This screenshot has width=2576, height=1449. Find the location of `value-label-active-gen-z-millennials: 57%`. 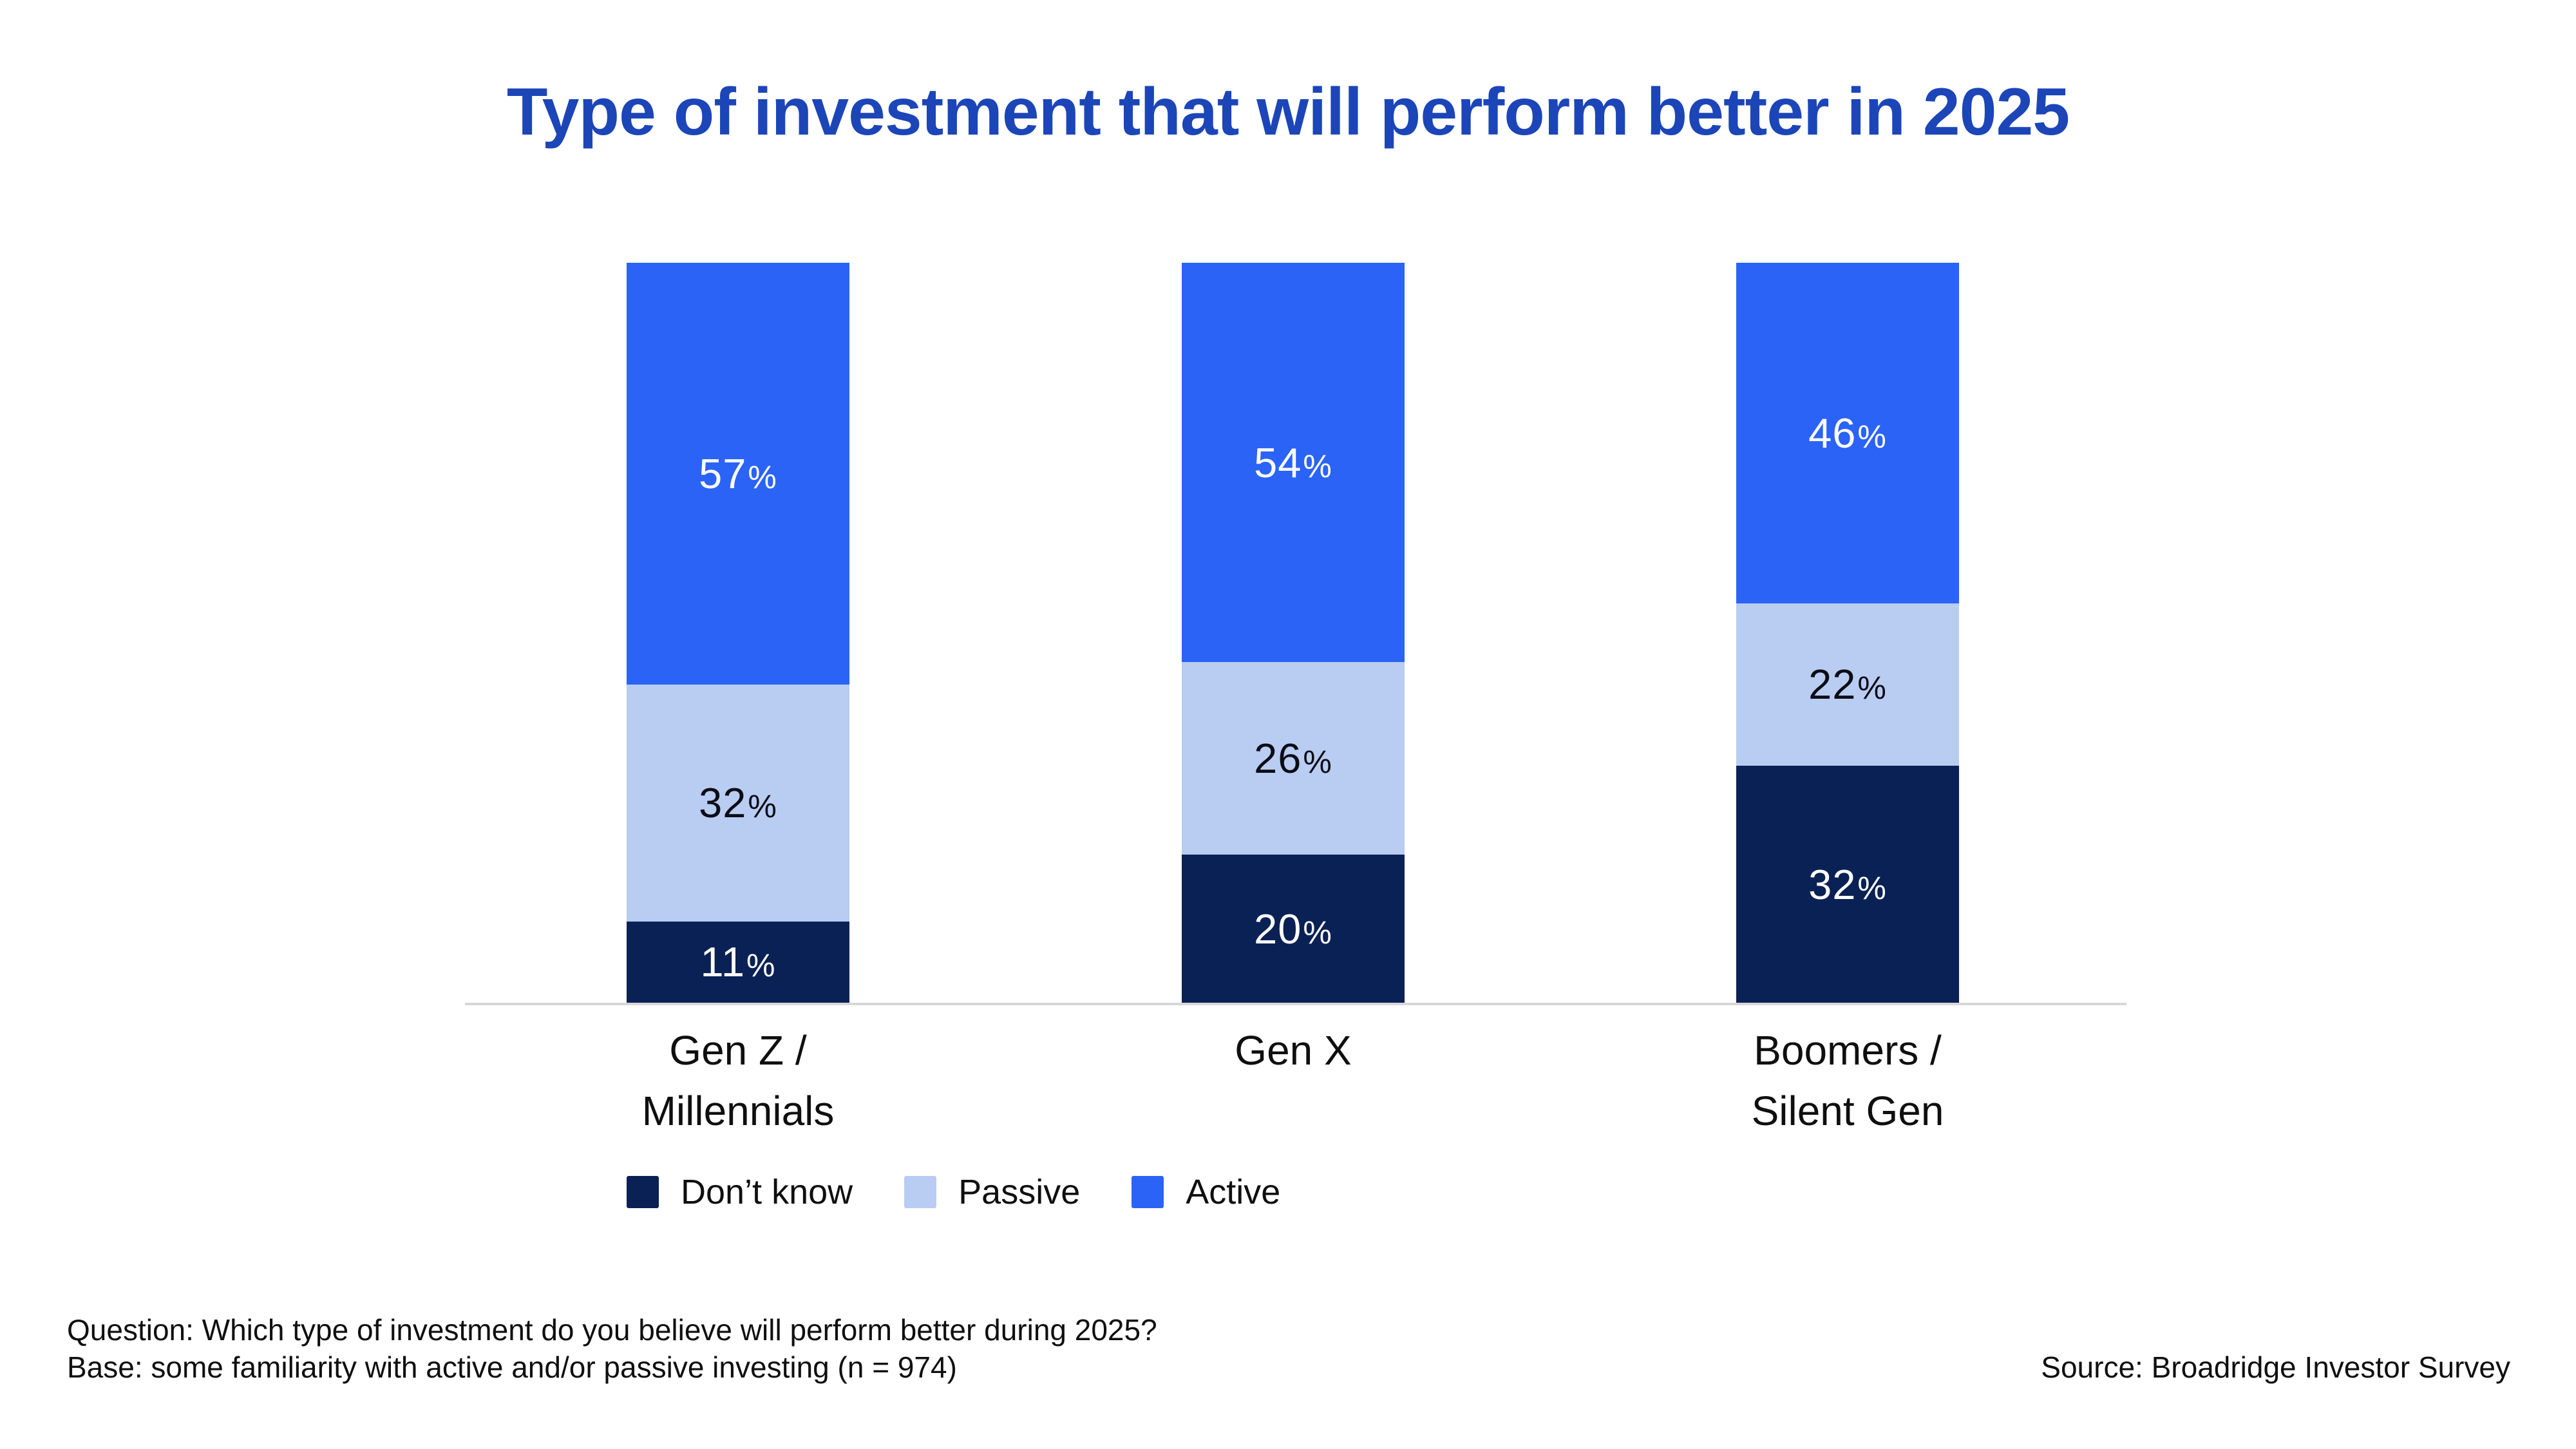

value-label-active-gen-z-millennials: 57% is located at coordinates (738, 474).